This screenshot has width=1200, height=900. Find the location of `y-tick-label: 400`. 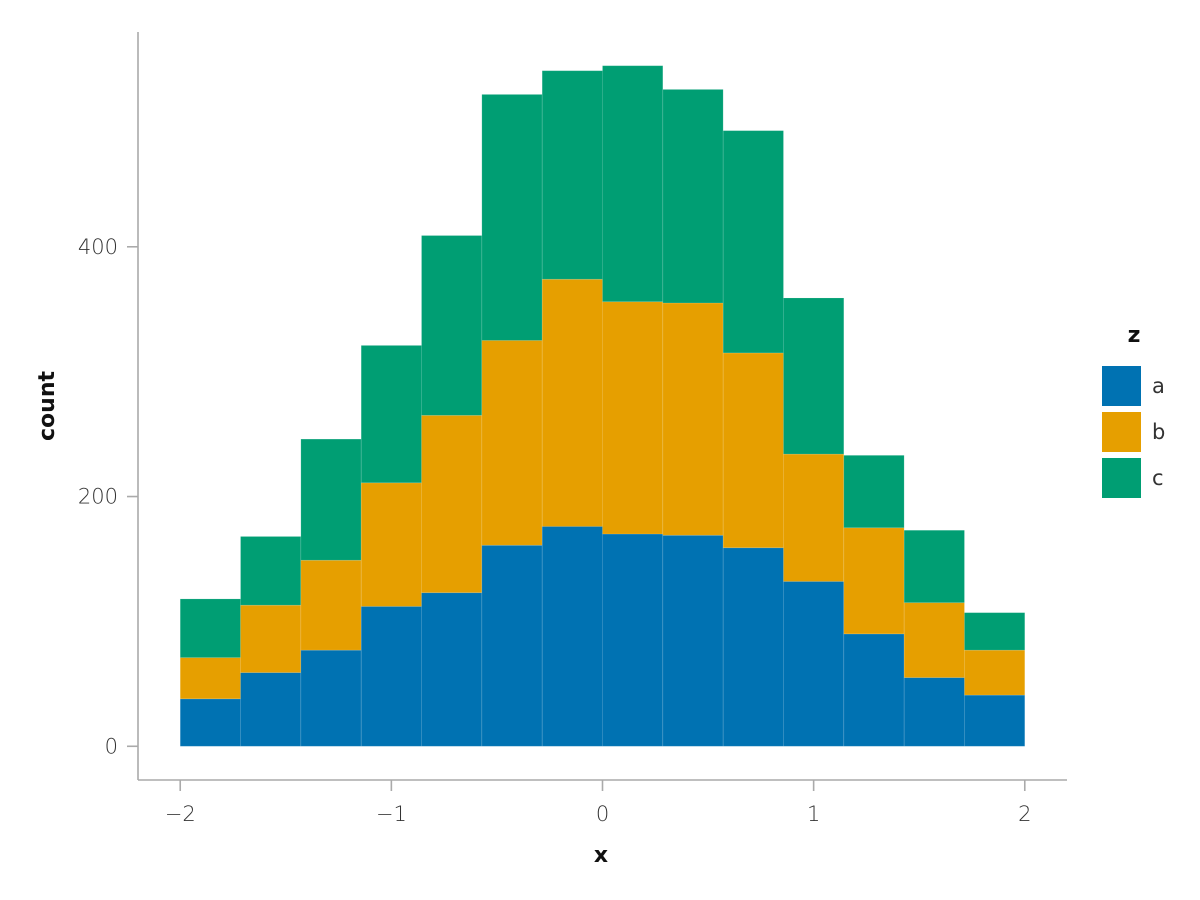

y-tick-label: 400 is located at coordinates (98, 247).